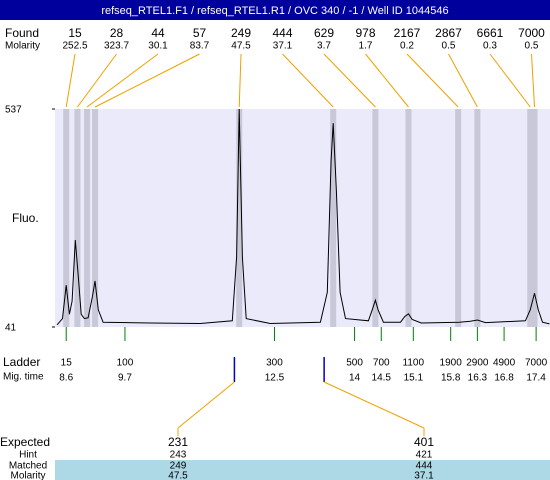  Describe the element at coordinates (366, 46) in the screenshot. I see `found-molarity: 1.7` at that location.